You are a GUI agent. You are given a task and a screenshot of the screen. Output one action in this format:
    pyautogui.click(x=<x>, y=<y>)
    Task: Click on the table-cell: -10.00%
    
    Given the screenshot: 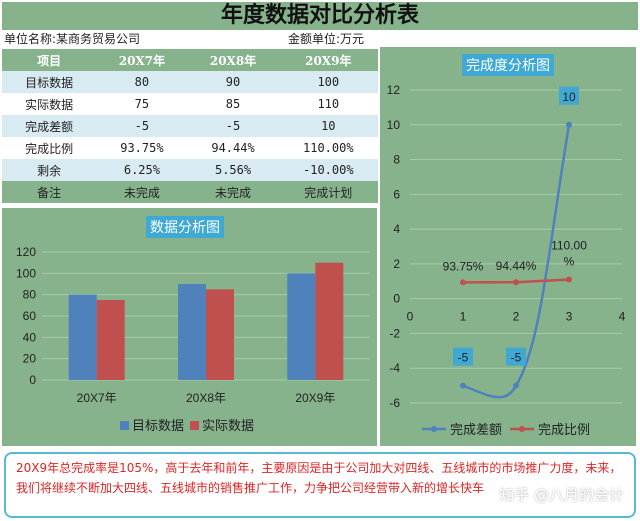 What is the action you would take?
    pyautogui.click(x=328, y=170)
    